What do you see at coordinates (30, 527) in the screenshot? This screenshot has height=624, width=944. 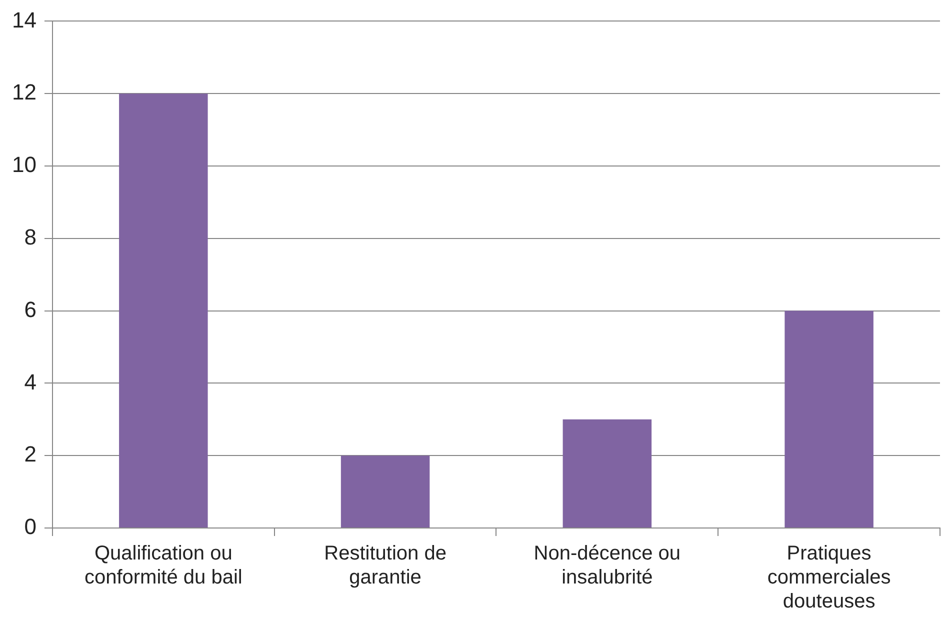 I see `y-tick-label: 0` at bounding box center [30, 527].